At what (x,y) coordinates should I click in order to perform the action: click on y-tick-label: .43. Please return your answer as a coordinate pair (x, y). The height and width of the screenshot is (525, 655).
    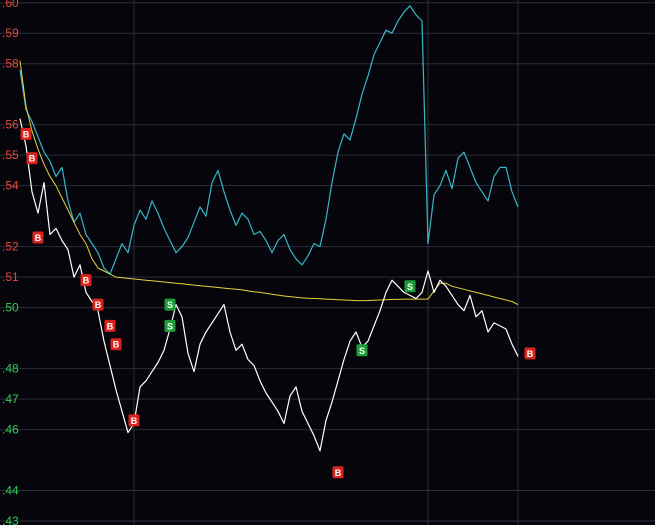
    Looking at the image, I should click on (10, 519).